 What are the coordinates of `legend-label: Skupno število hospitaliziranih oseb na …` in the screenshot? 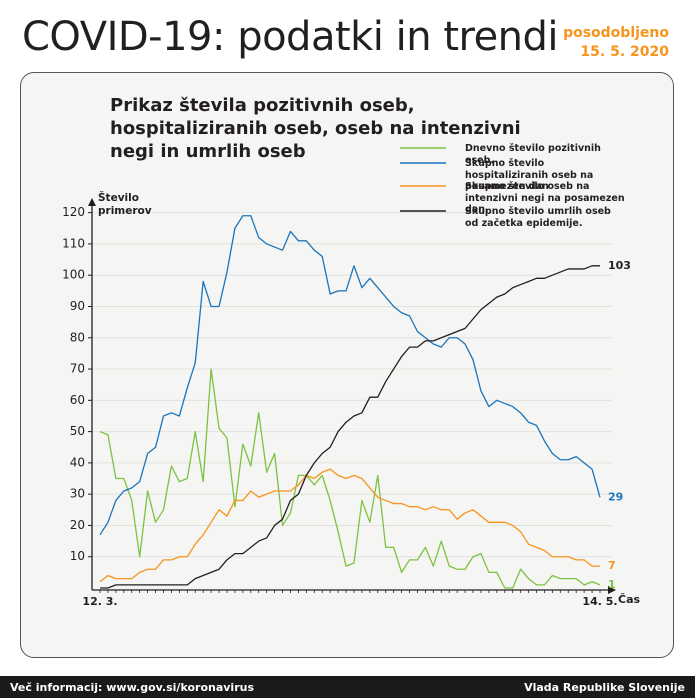 It's located at (529, 175).